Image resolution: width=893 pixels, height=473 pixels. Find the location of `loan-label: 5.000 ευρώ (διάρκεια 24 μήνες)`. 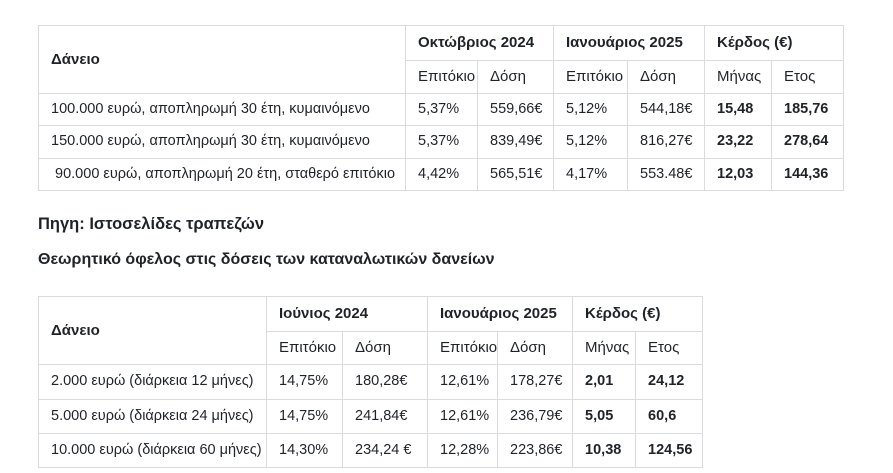

loan-label: 5.000 ευρώ (διάρκεια 24 μήνες) is located at coordinates (152, 416).